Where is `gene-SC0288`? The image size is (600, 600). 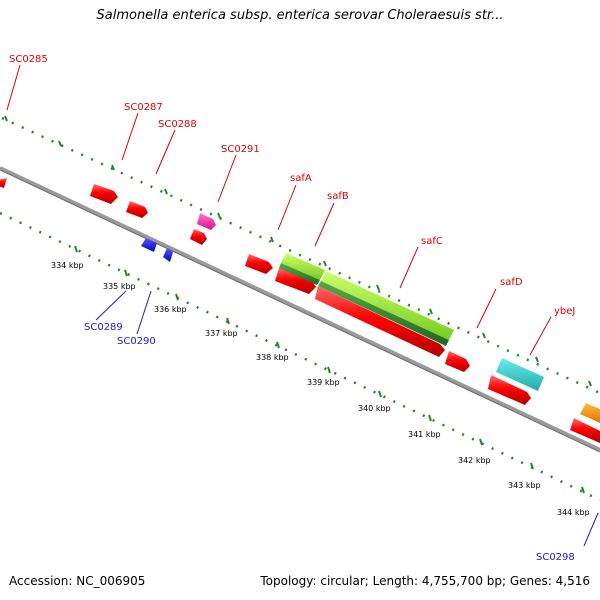 gene-SC0288 is located at coordinates (137, 209).